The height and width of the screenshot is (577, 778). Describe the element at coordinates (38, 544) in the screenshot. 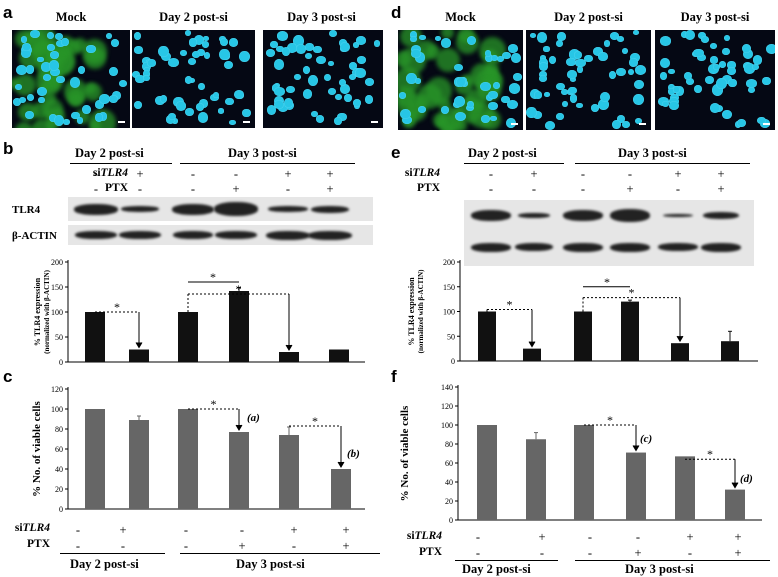

I see `c-ptx-label: PTX` at that location.